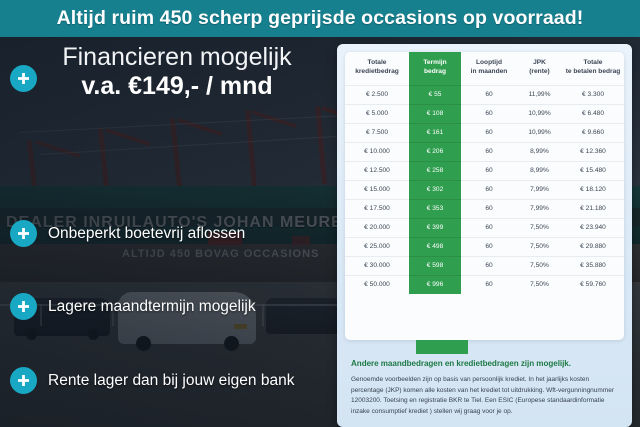 The width and height of the screenshot is (640, 427). I want to click on table-row: € 30.000 € 598 60 7,50% € 35.880, so click(484, 265).